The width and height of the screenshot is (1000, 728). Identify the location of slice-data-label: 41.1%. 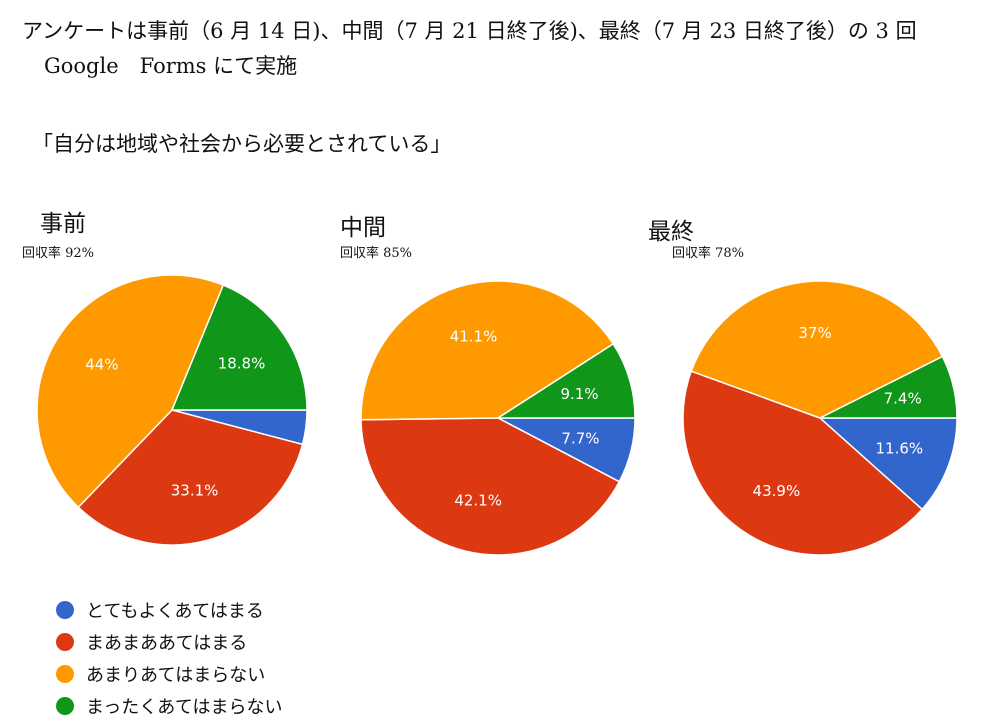
(474, 337).